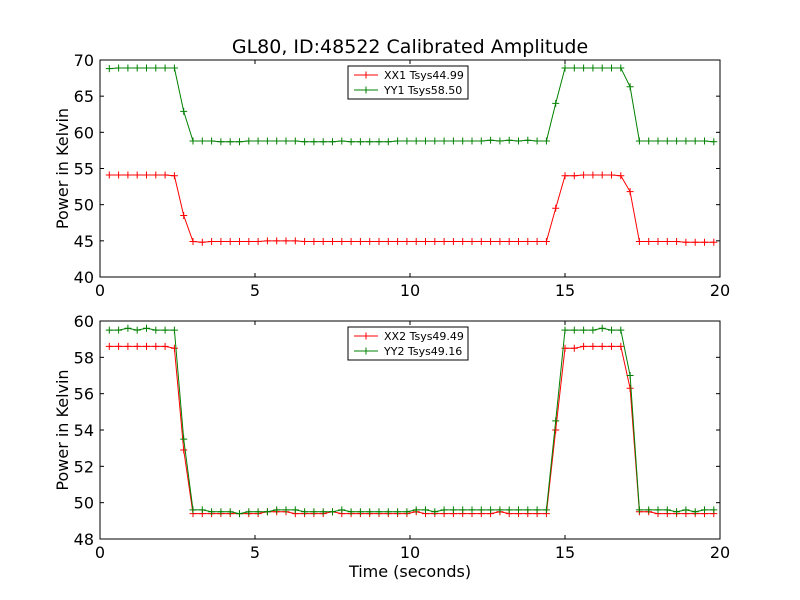  What do you see at coordinates (720, 552) in the screenshot?
I see `x-tick-label: 20` at bounding box center [720, 552].